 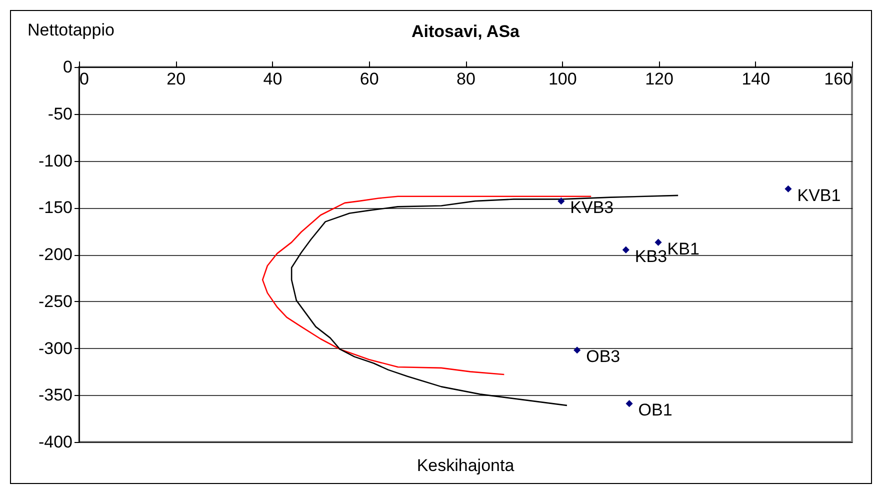 What do you see at coordinates (659, 79) in the screenshot?
I see `x-tick-label: 120` at bounding box center [659, 79].